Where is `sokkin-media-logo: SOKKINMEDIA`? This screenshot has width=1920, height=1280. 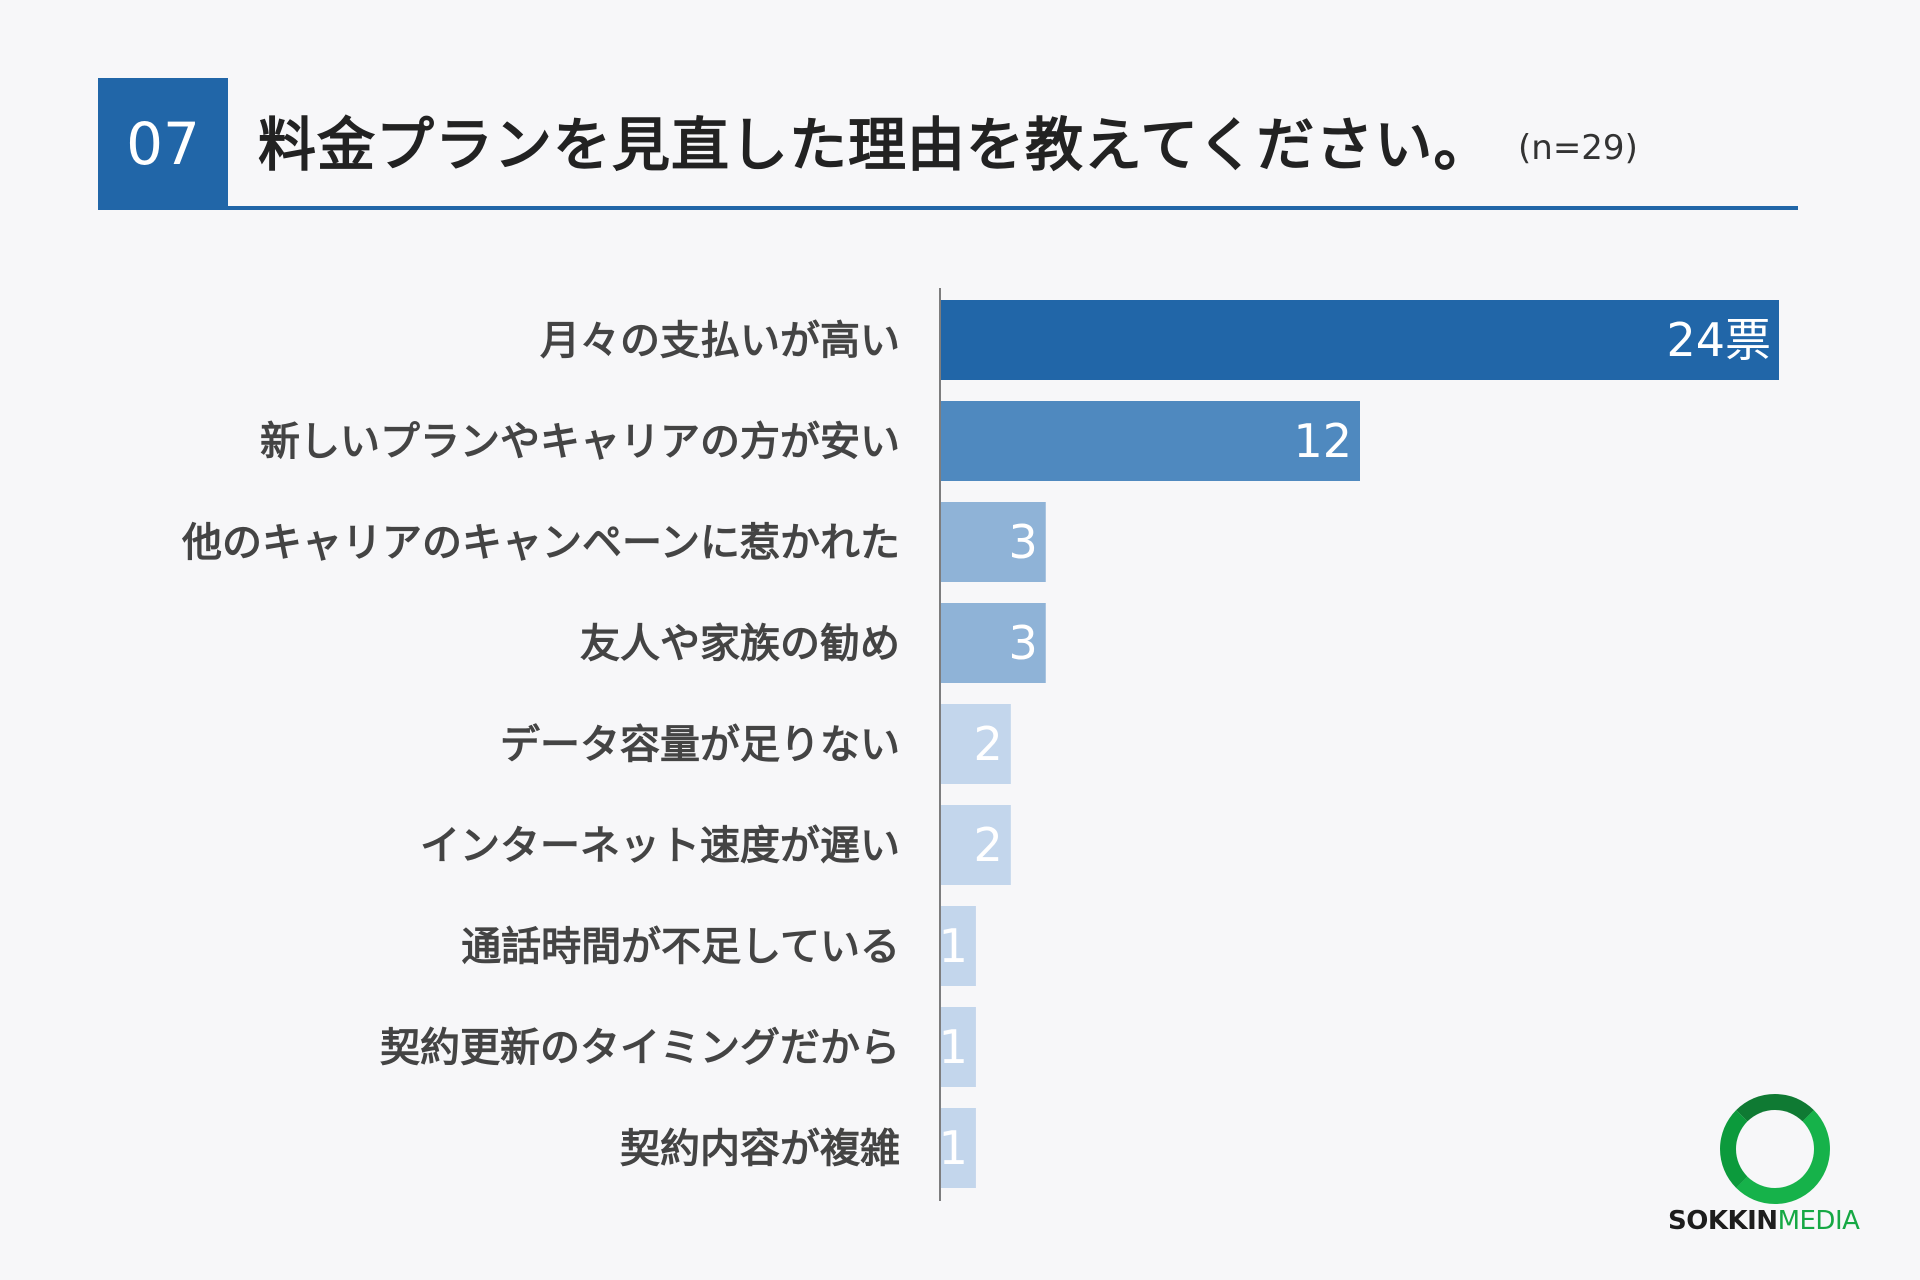
sokkin-media-logo: SOKKINMEDIA is located at coordinates (1773, 1165).